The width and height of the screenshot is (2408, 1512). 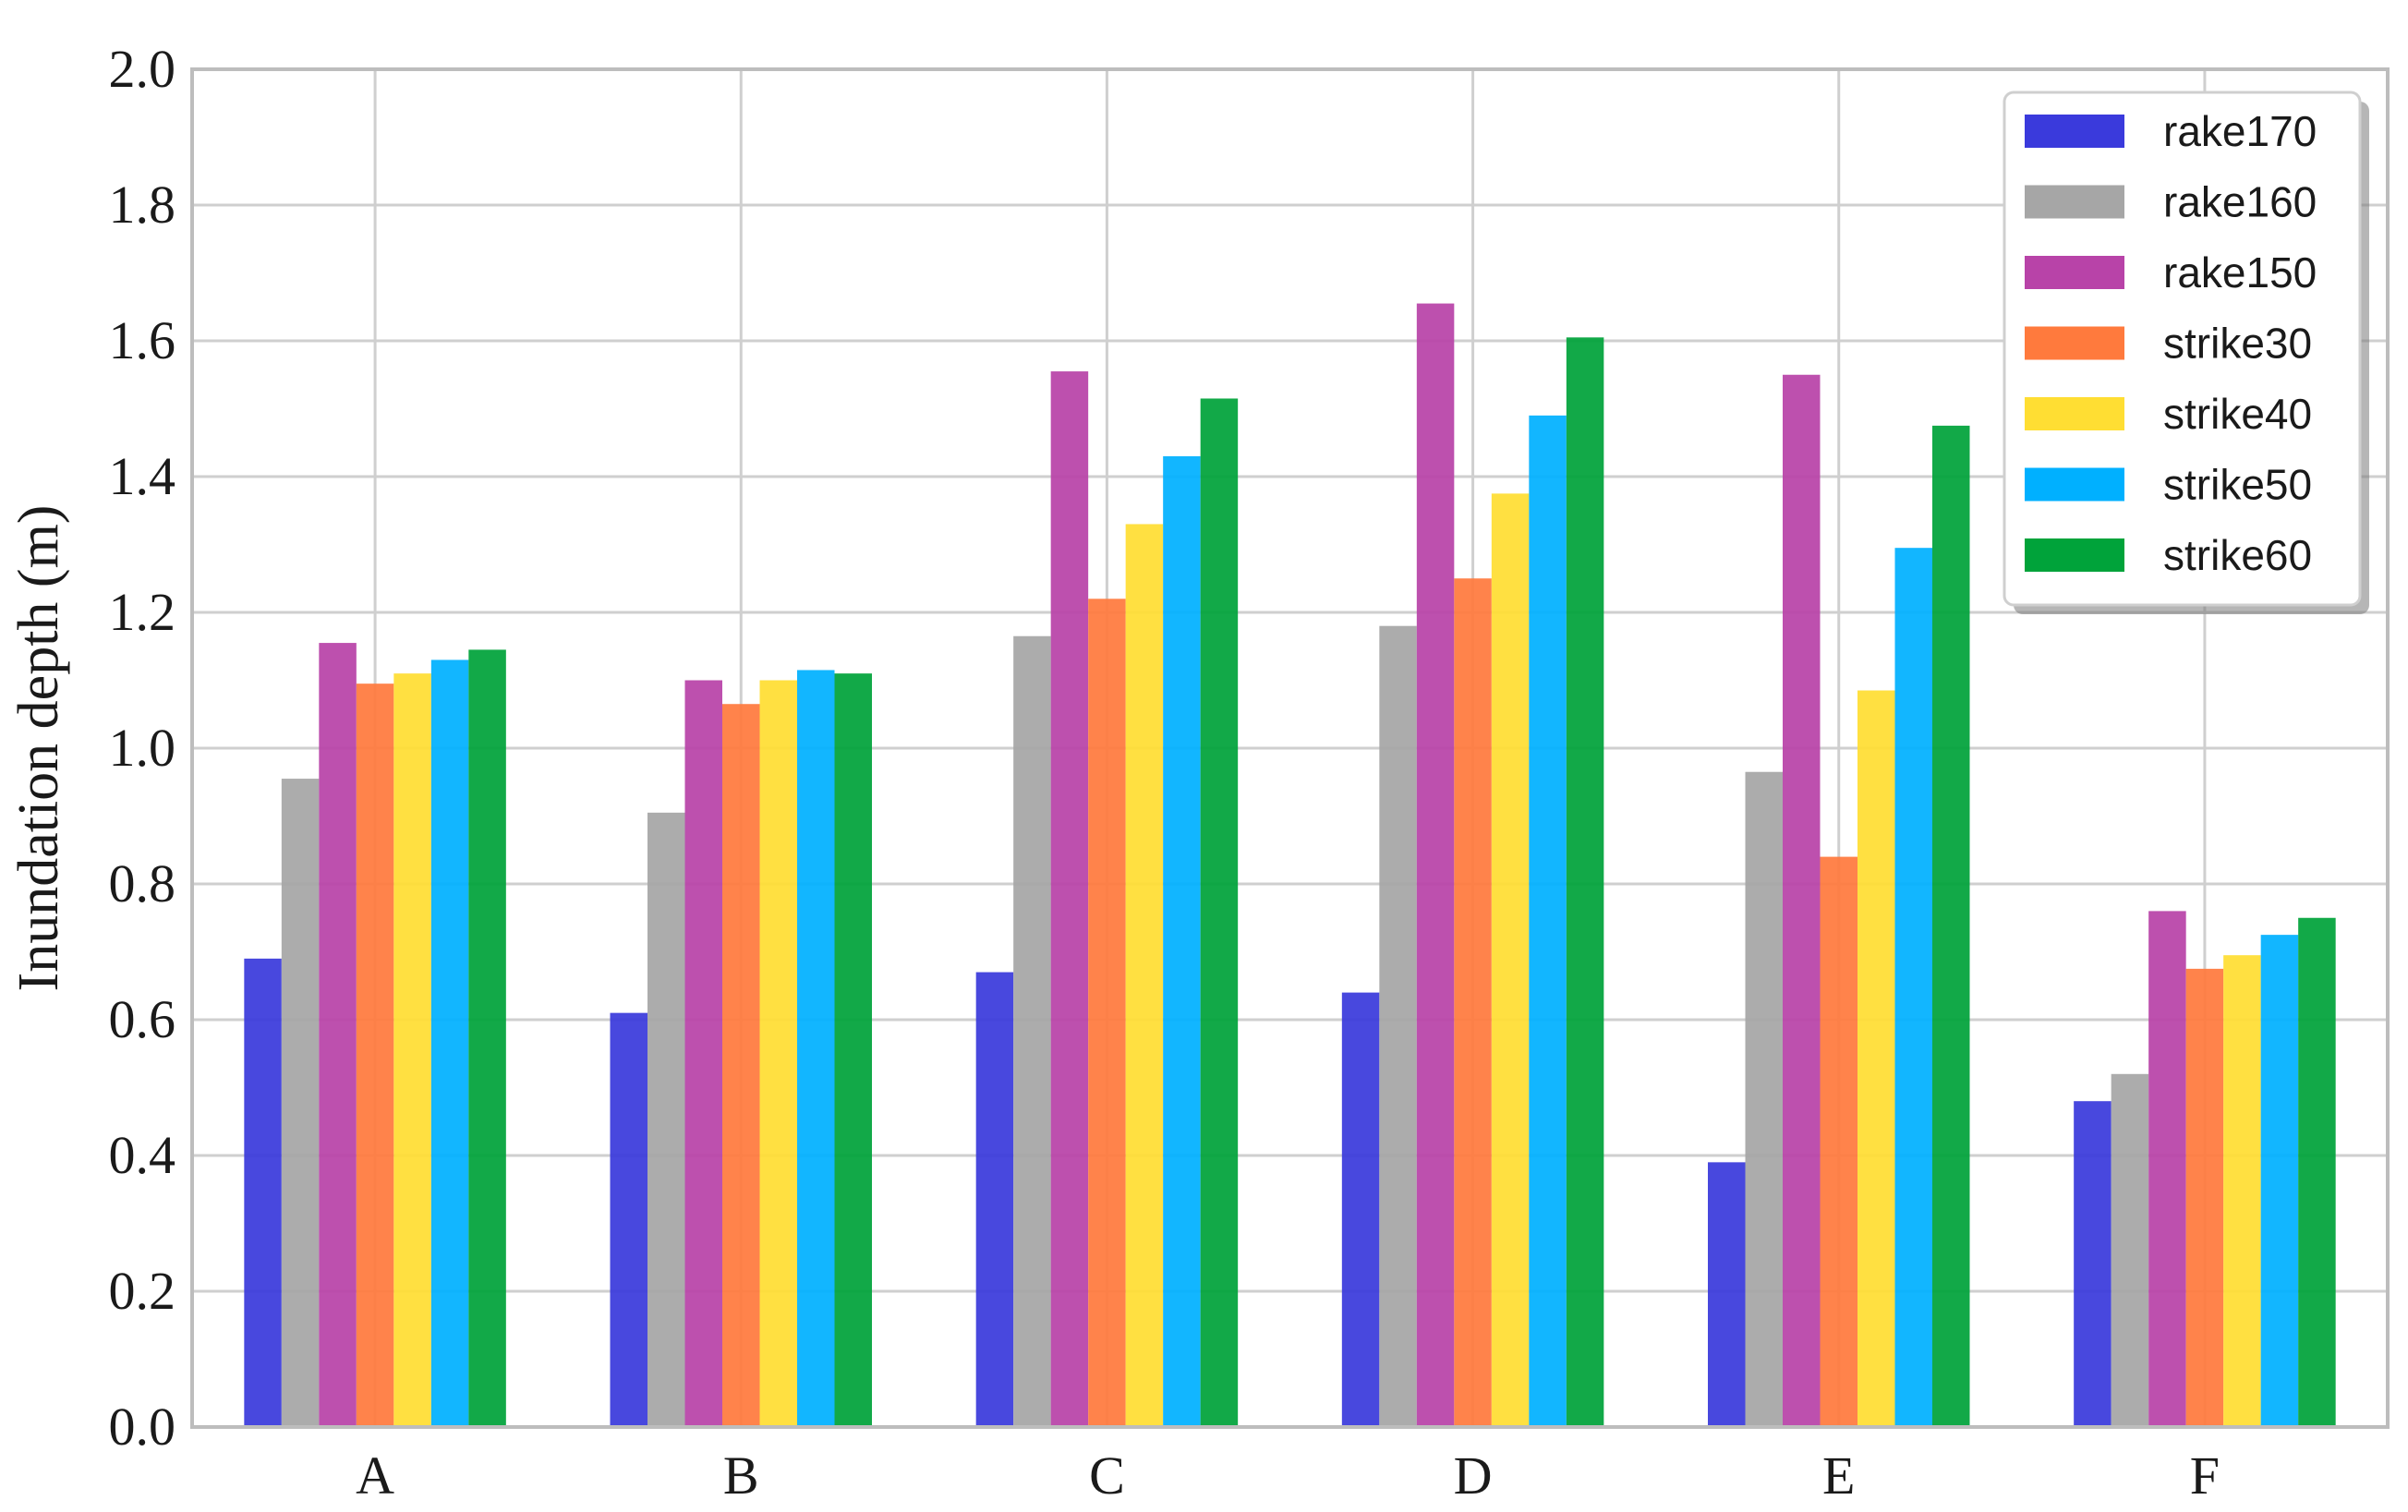 I want to click on bar-rake160-D, so click(x=1398, y=1026).